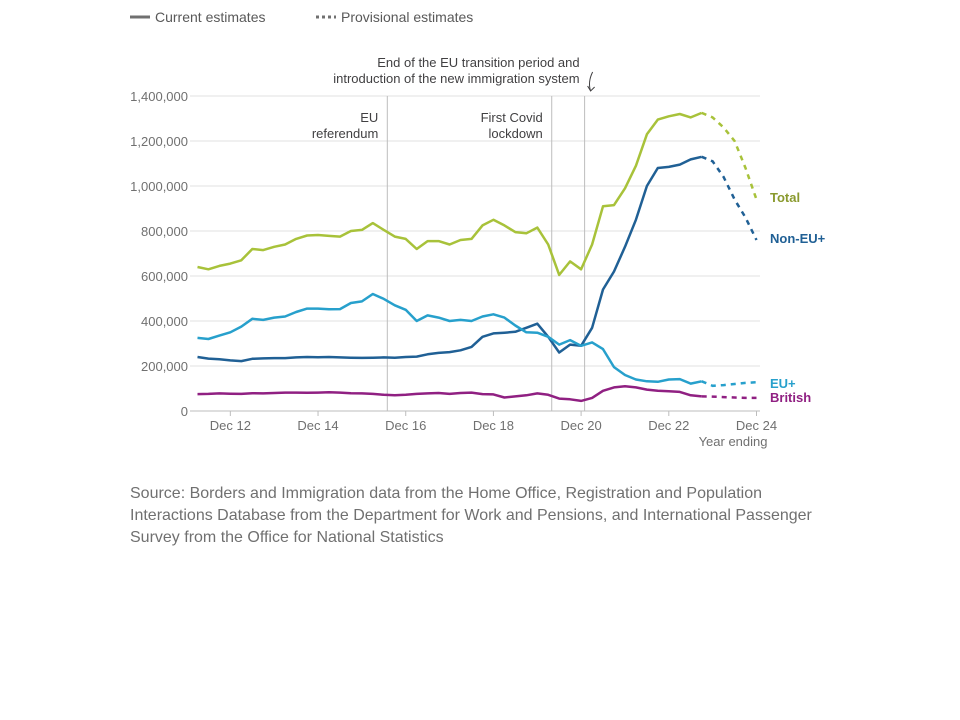  Describe the element at coordinates (478, 62) in the screenshot. I see `annotation-text: End of the EU transition period and` at that location.